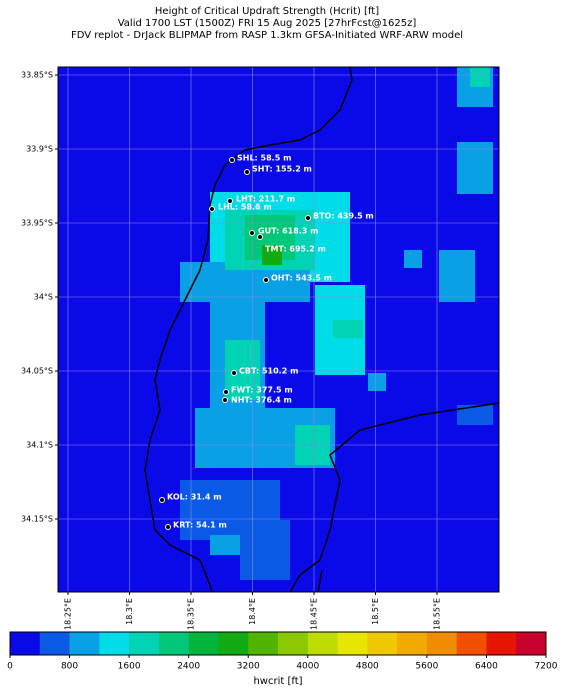 The width and height of the screenshot is (566, 696). Describe the element at coordinates (277, 681) in the screenshot. I see `colorbar-label: hwcrit [ft]` at that location.